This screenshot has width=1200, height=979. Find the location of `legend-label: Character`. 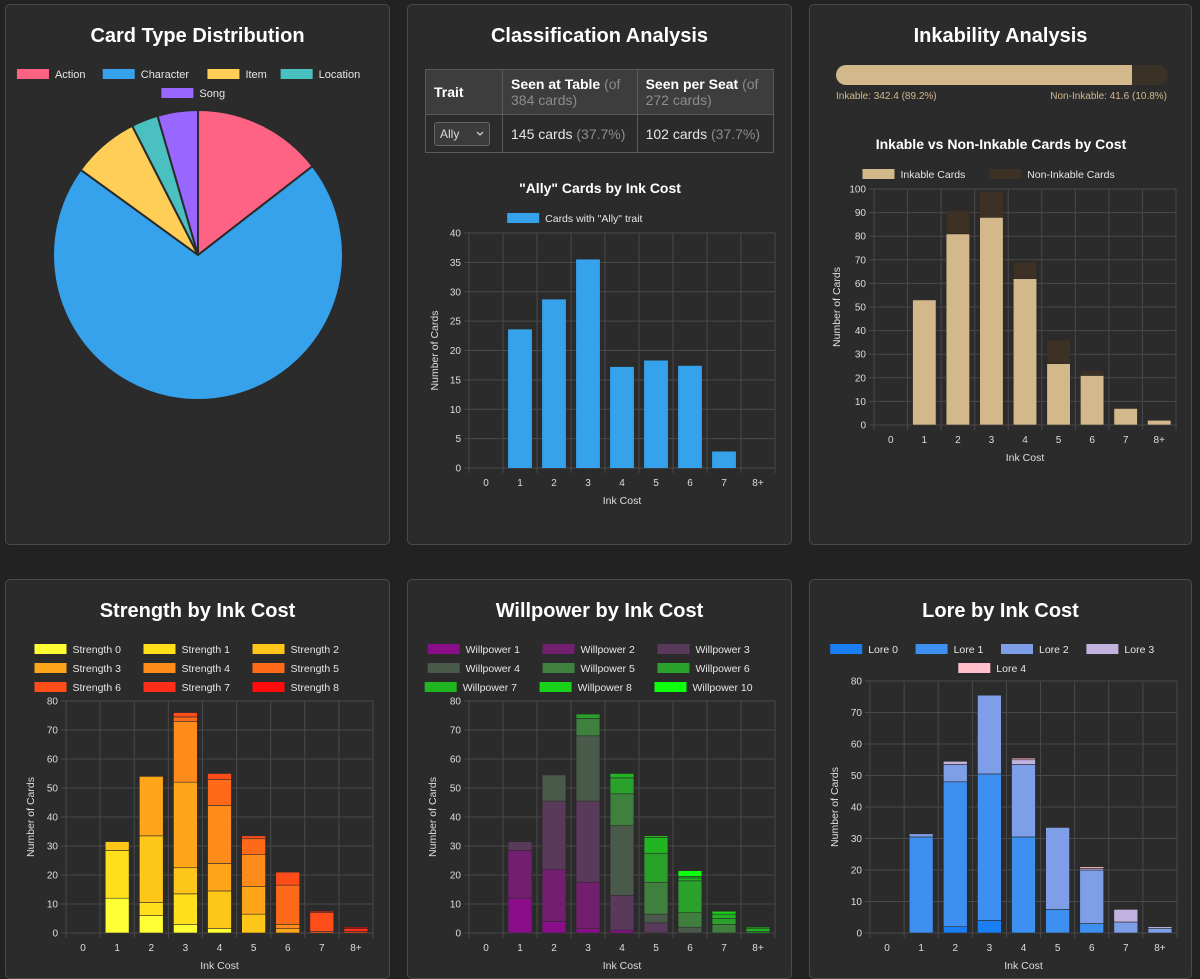

legend-label: Character is located at coordinates (165, 75).